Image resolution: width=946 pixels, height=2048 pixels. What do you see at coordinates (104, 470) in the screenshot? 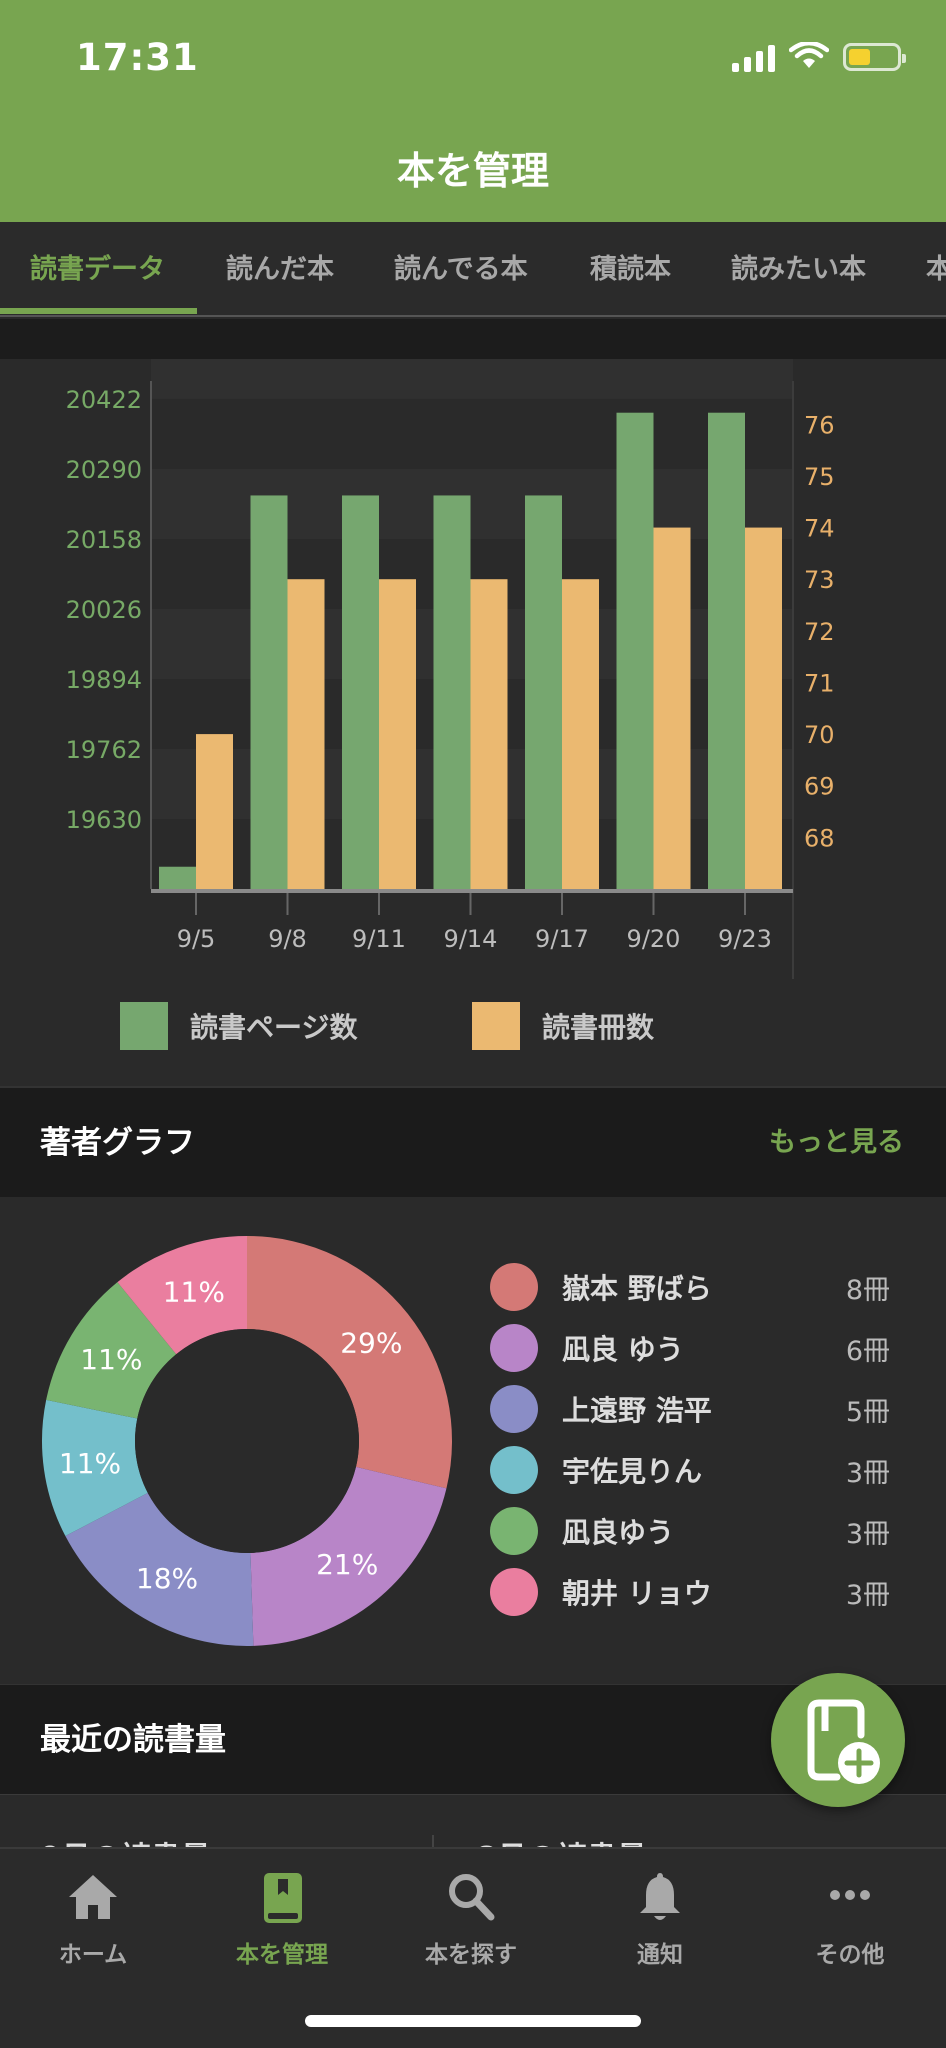
I see `y-left-tick-label: 20290` at bounding box center [104, 470].